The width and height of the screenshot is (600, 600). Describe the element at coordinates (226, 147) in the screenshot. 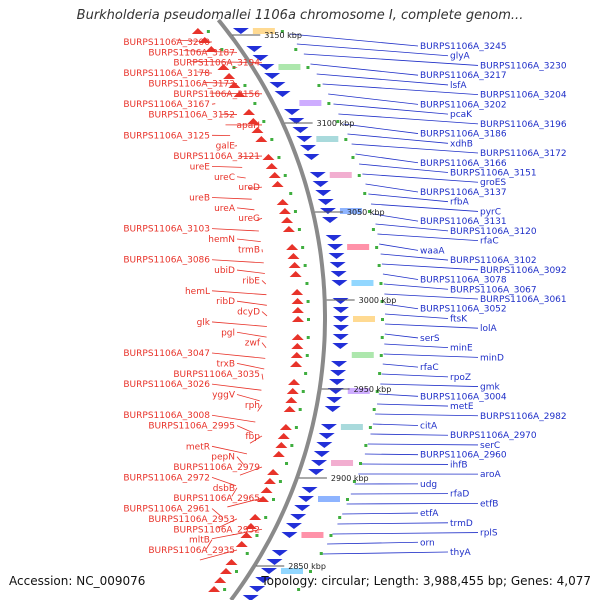

I see `gene-label-left: galE` at that location.